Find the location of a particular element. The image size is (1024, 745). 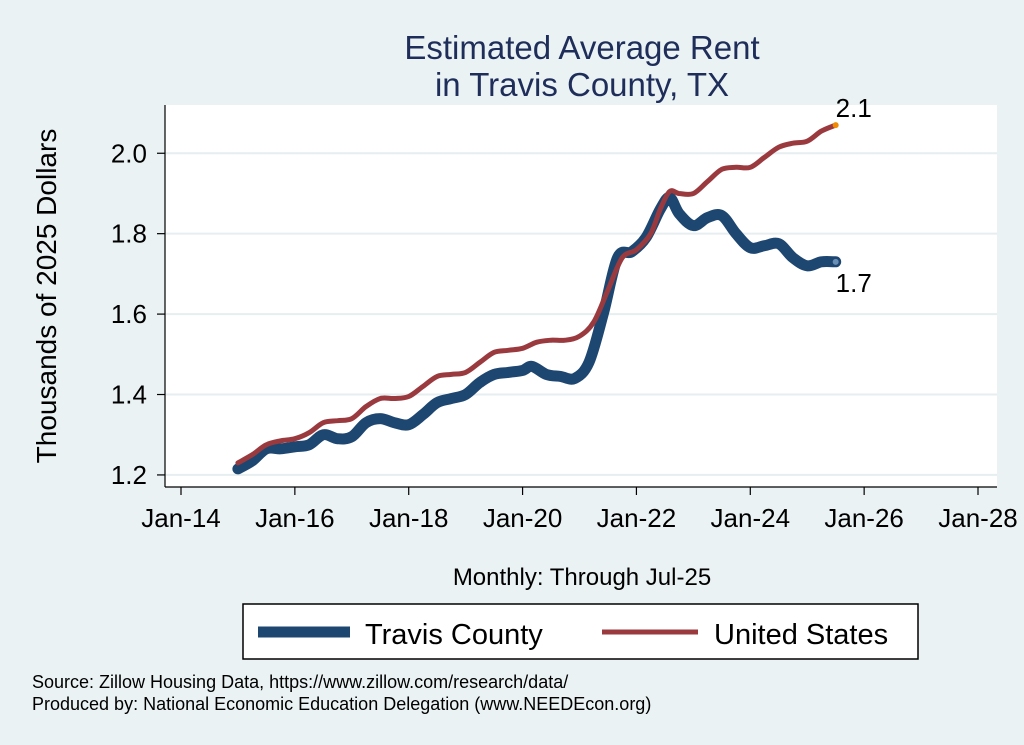

end-value-label: 1.7 is located at coordinates (854, 283).